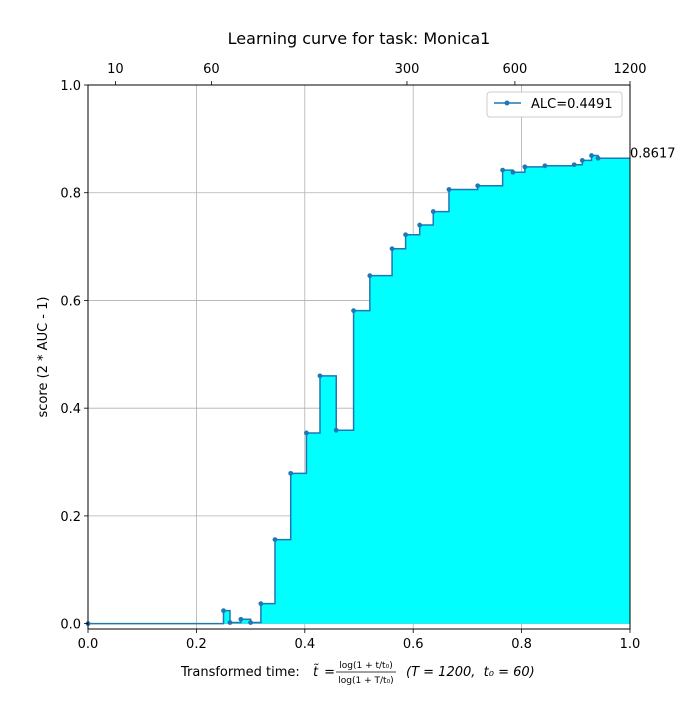 This screenshot has height=707, width=700. Describe the element at coordinates (359, 38) in the screenshot. I see `chart-title: Learning curve for task: Monica1` at that location.